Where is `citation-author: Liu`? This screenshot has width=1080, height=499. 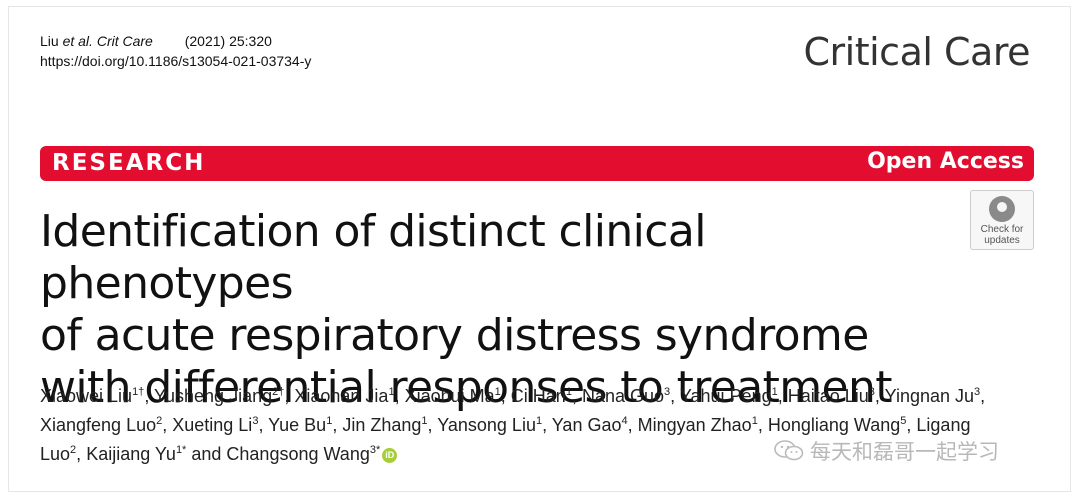 citation-author: Liu is located at coordinates (51, 41).